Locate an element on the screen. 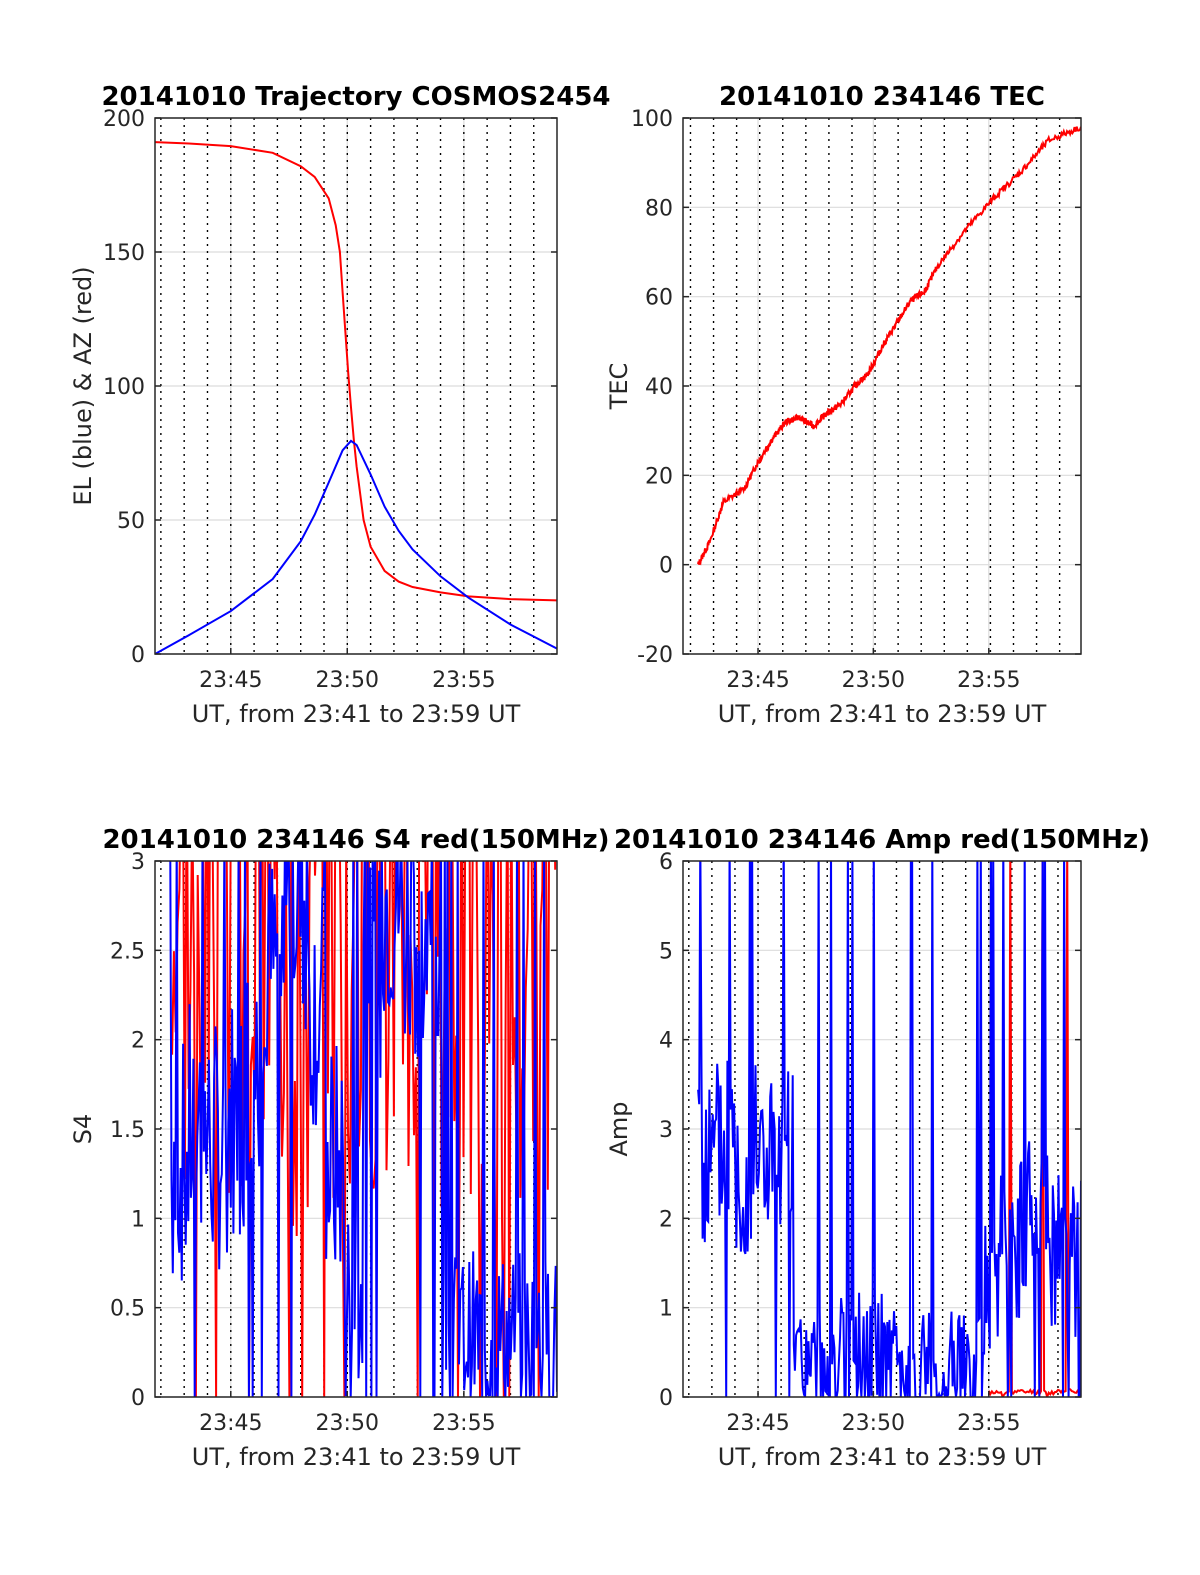 This screenshot has width=1200, height=1575. y-tick-label: 60 is located at coordinates (659, 298).